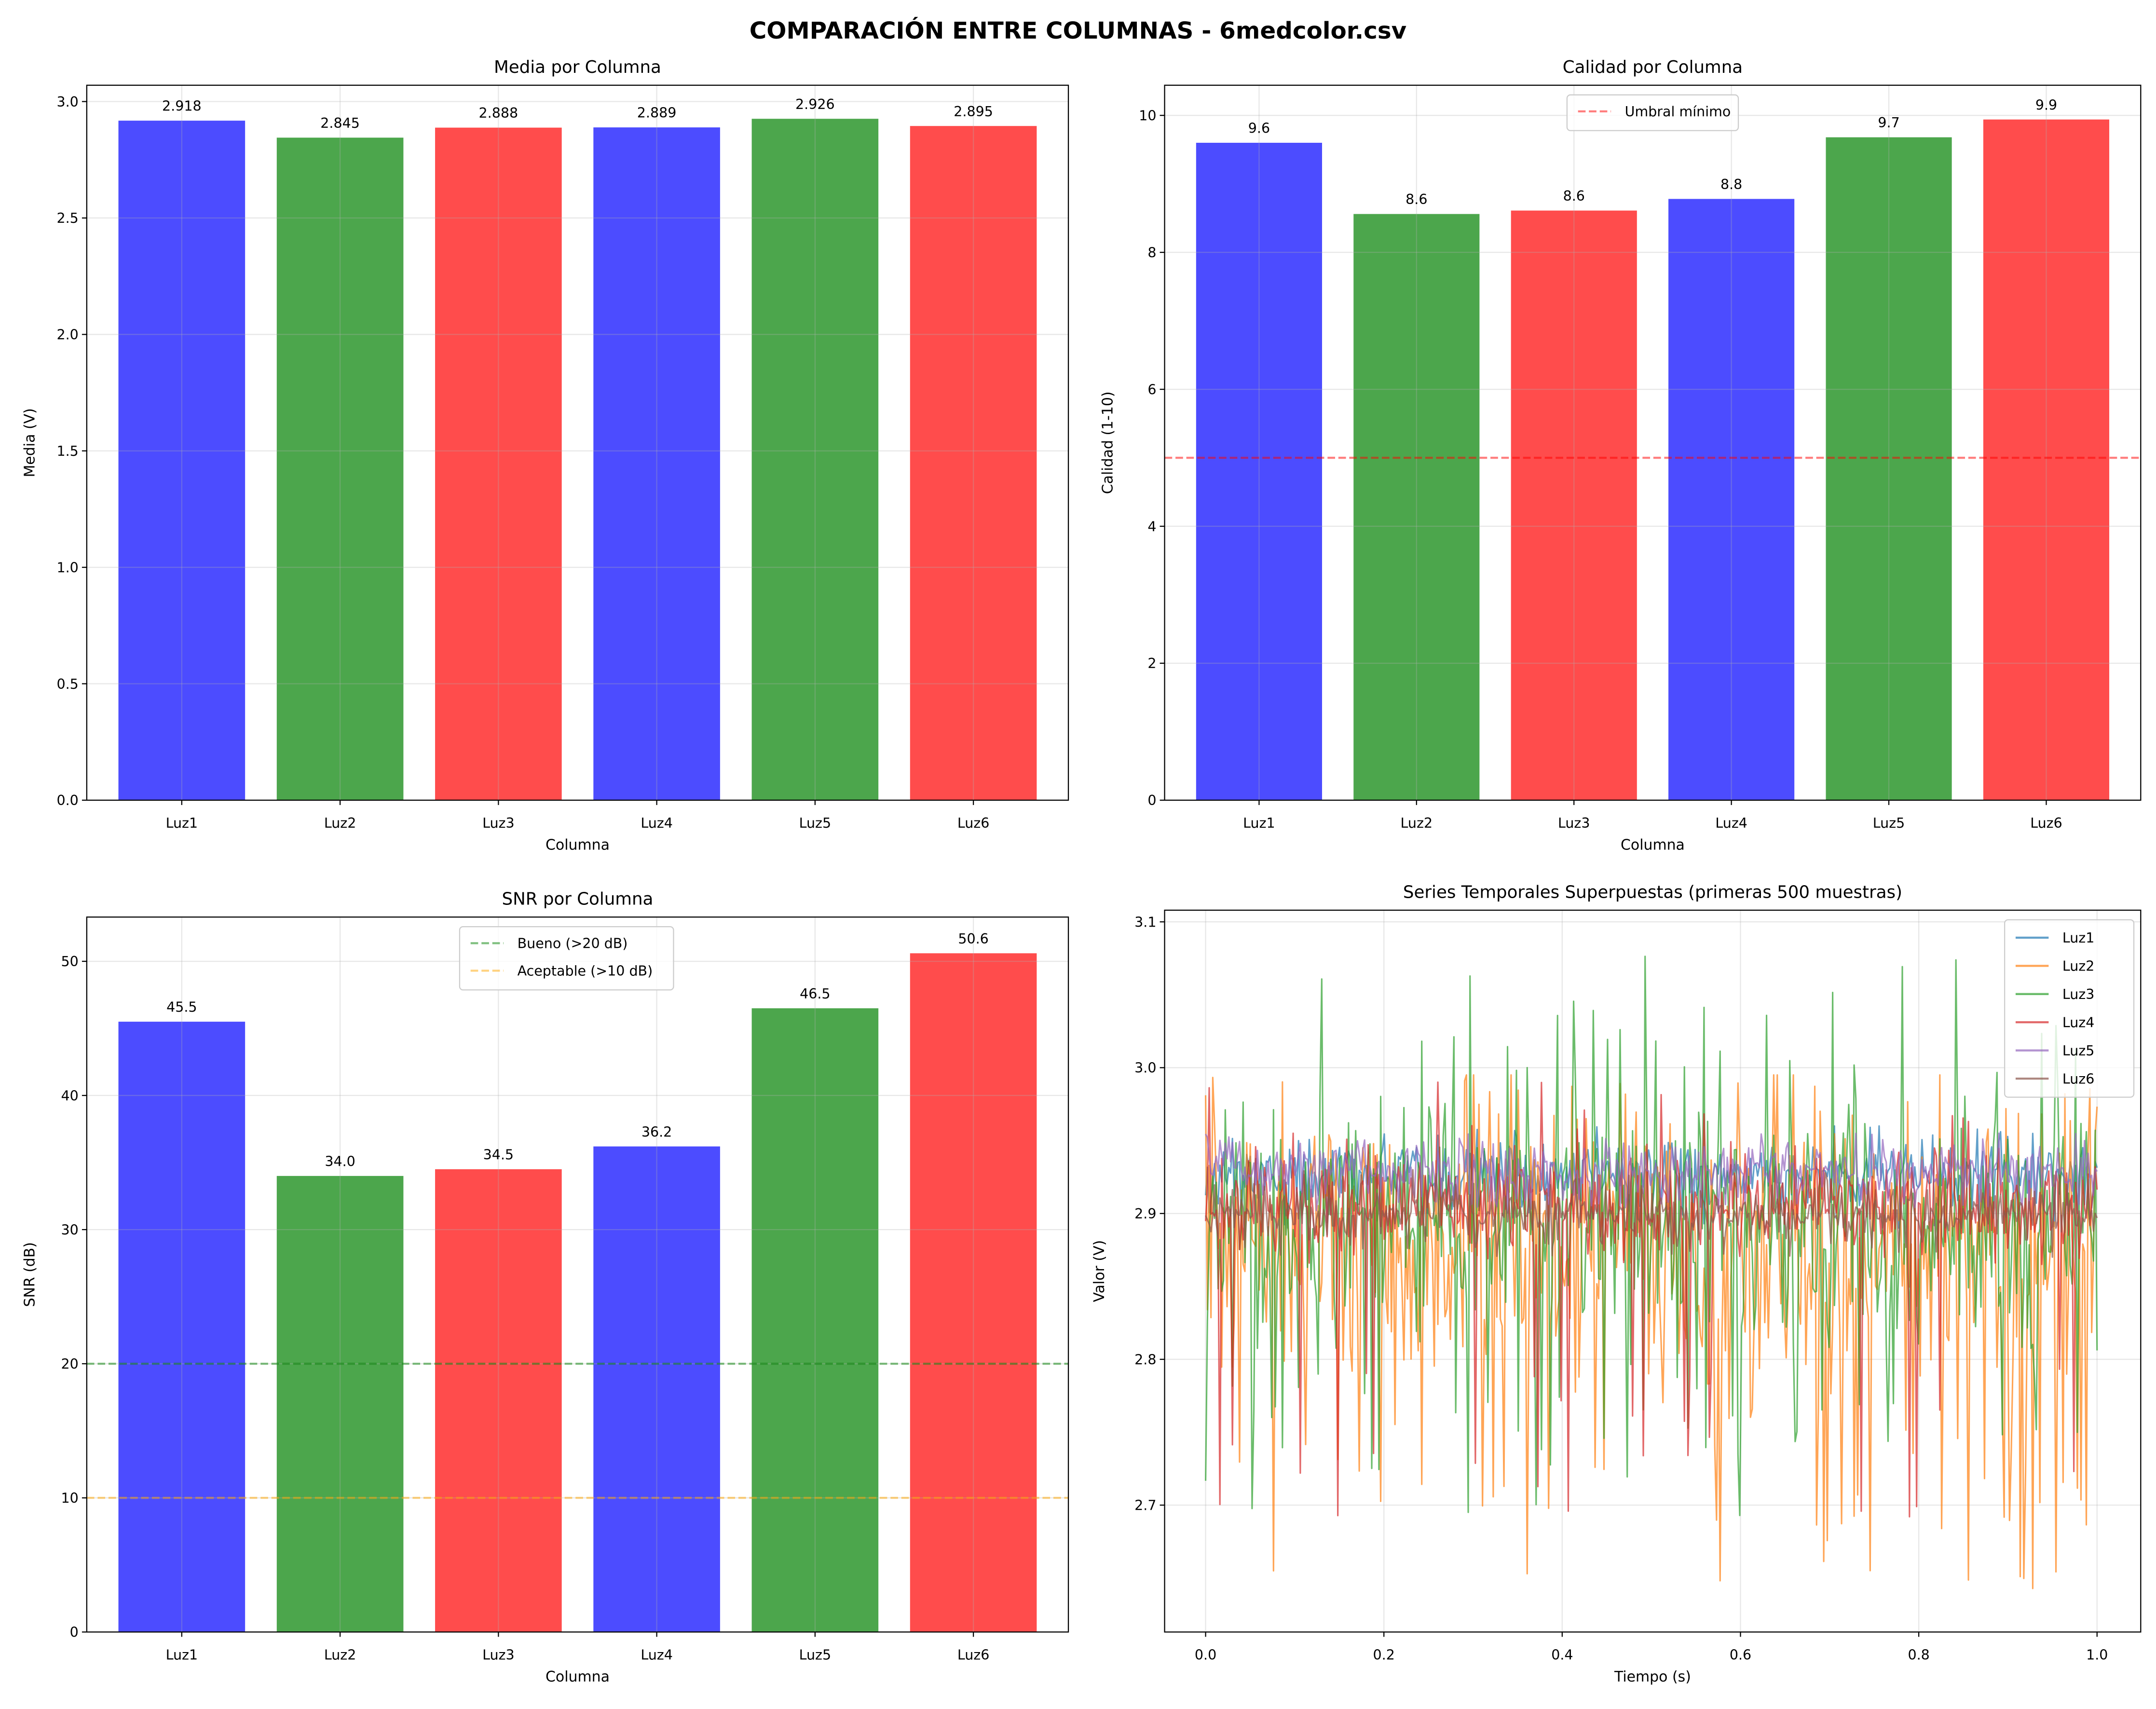  I want to click on y-tick-label: 1.0, so click(67, 567).